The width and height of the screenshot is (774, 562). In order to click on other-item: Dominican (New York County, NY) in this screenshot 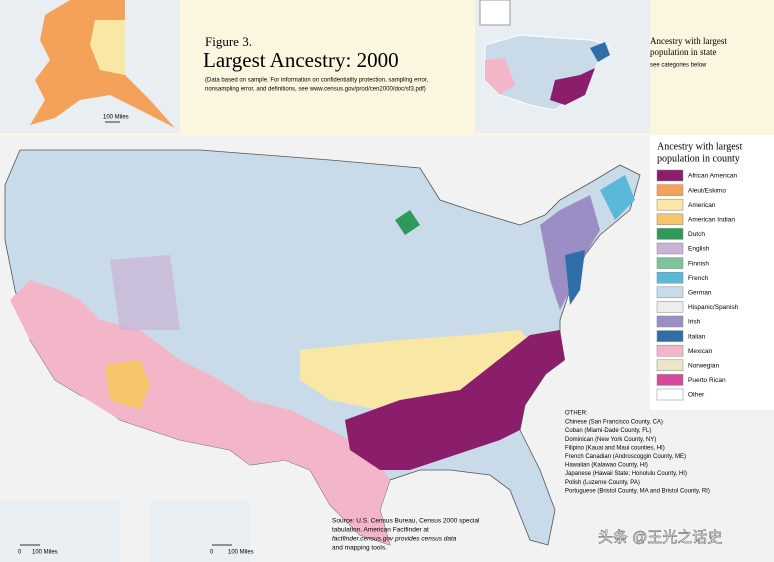, I will do `click(610, 440)`.